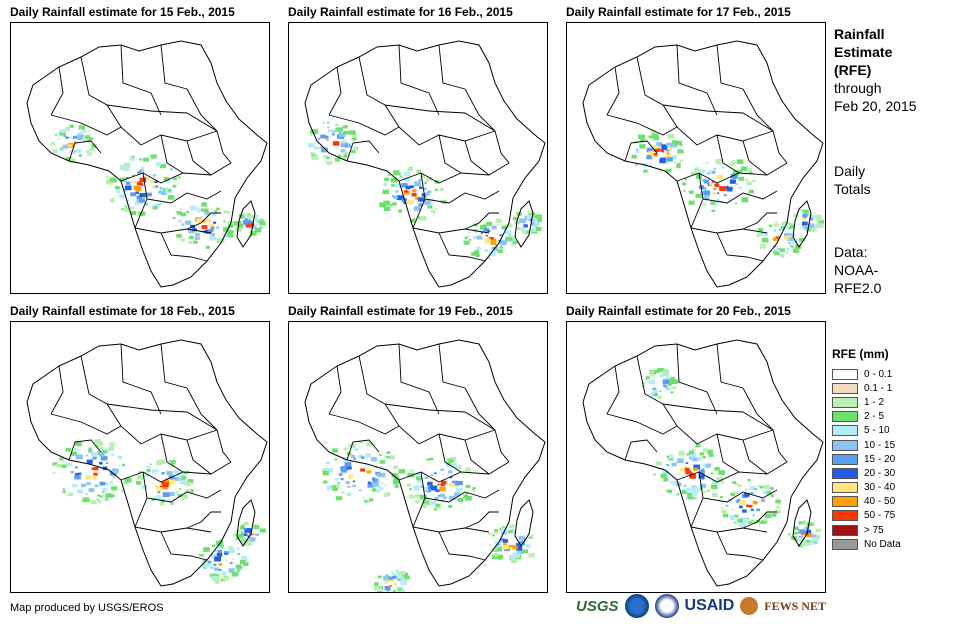 Image resolution: width=967 pixels, height=626 pixels. What do you see at coordinates (882, 544) in the screenshot?
I see `legend-label: No Data` at bounding box center [882, 544].